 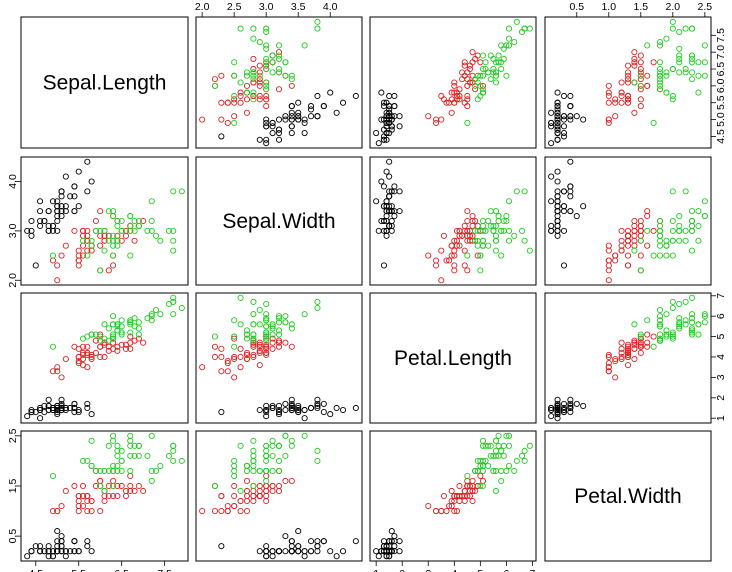 I want to click on tick-label: 3.0, so click(x=13, y=230).